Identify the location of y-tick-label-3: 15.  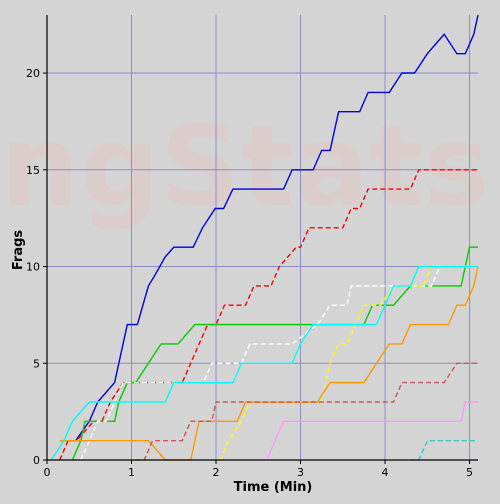
(33, 170).